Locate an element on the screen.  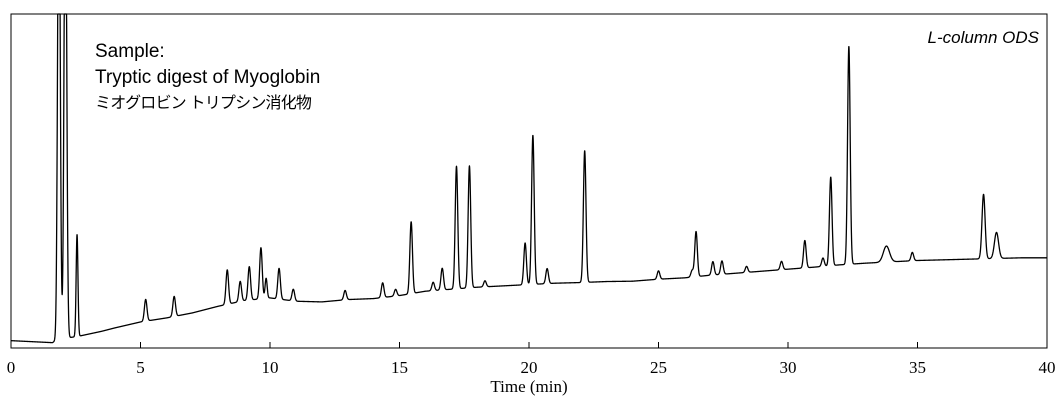
sample-label: Sample: is located at coordinates (130, 51).